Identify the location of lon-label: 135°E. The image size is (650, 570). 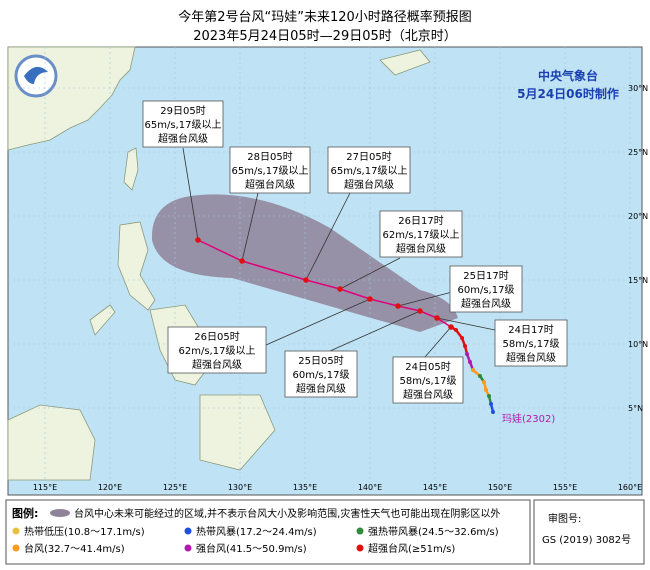
(305, 487).